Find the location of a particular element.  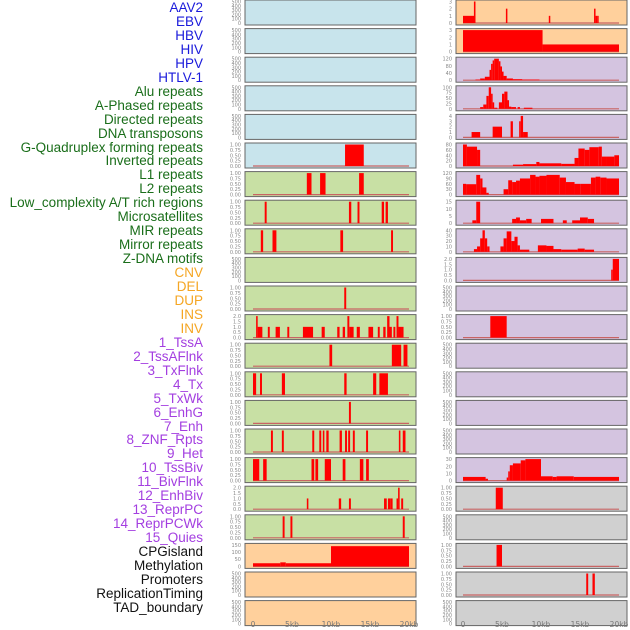

track-label: HBV is located at coordinates (189, 35).